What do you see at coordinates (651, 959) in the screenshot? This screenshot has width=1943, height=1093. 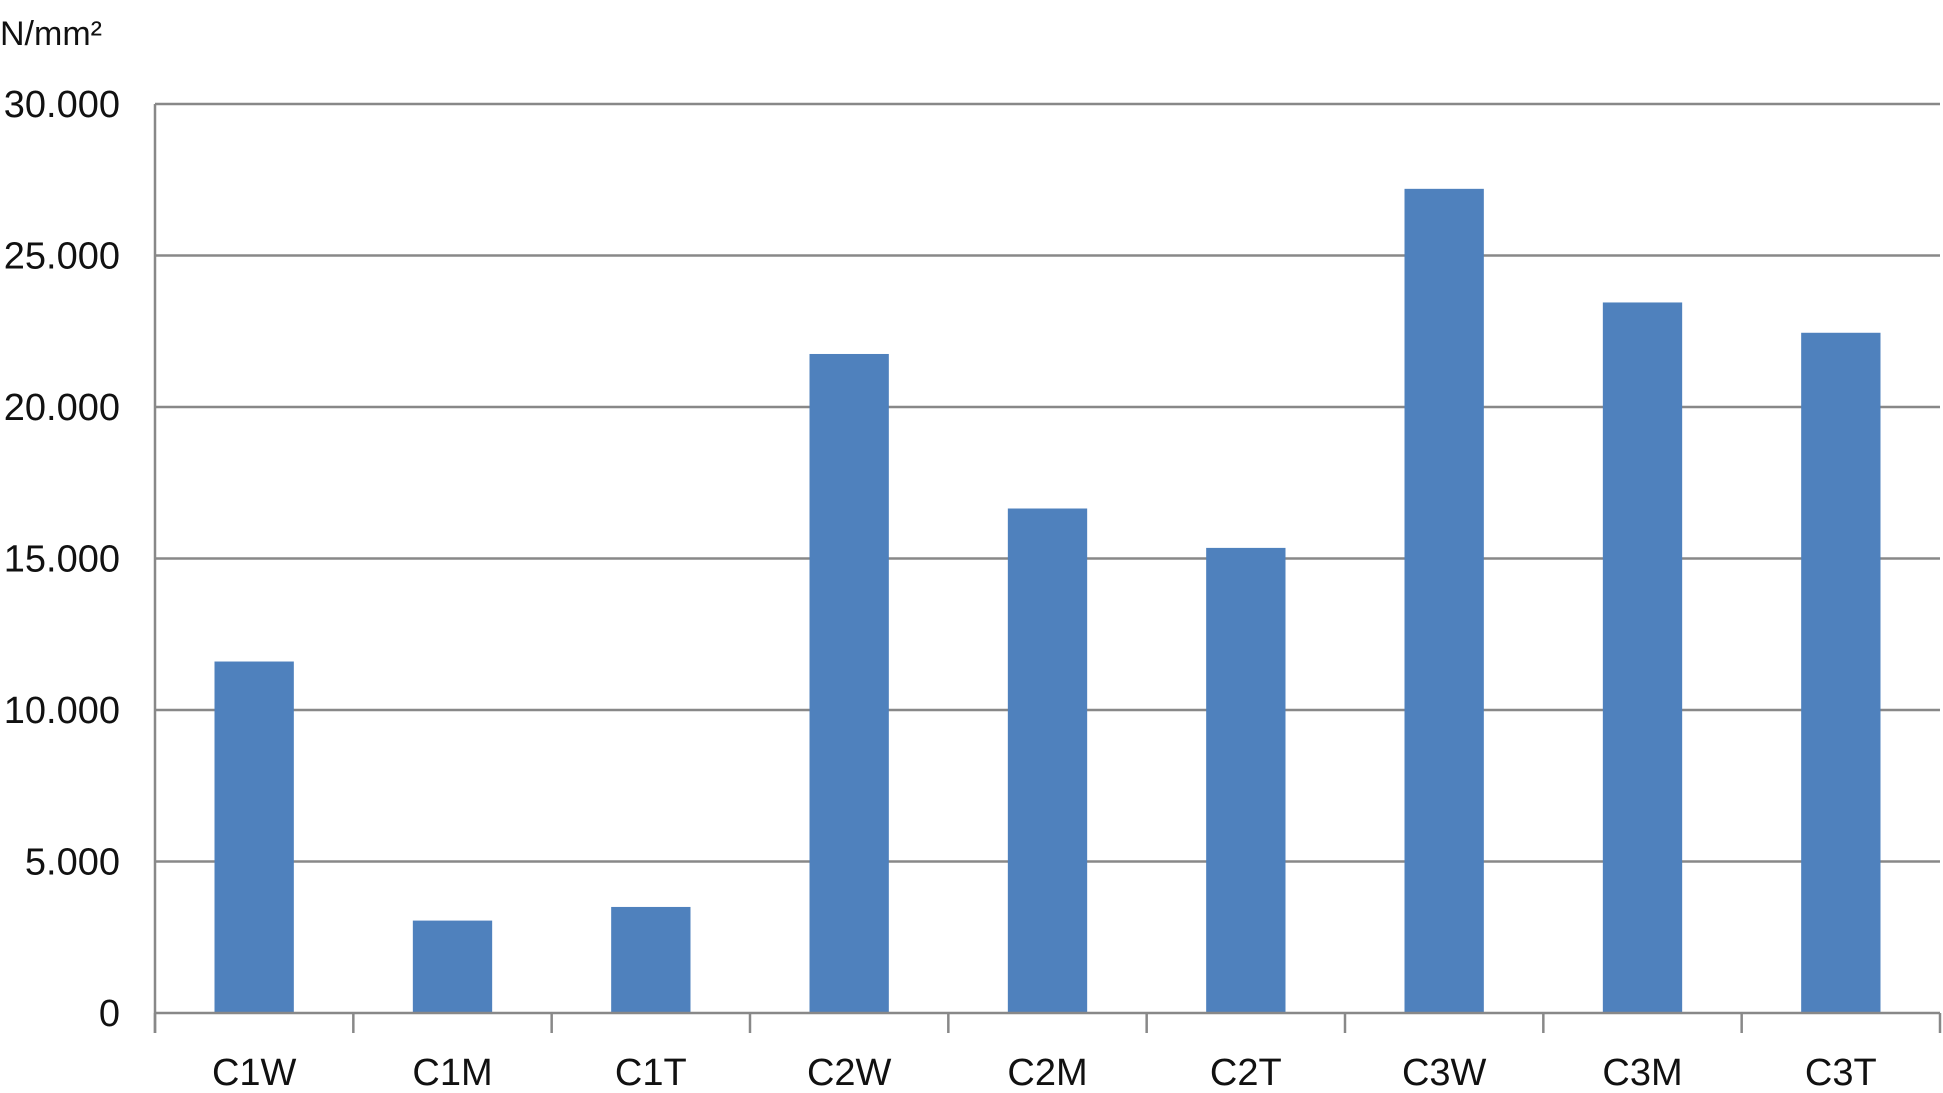 I see `bar-c1t` at bounding box center [651, 959].